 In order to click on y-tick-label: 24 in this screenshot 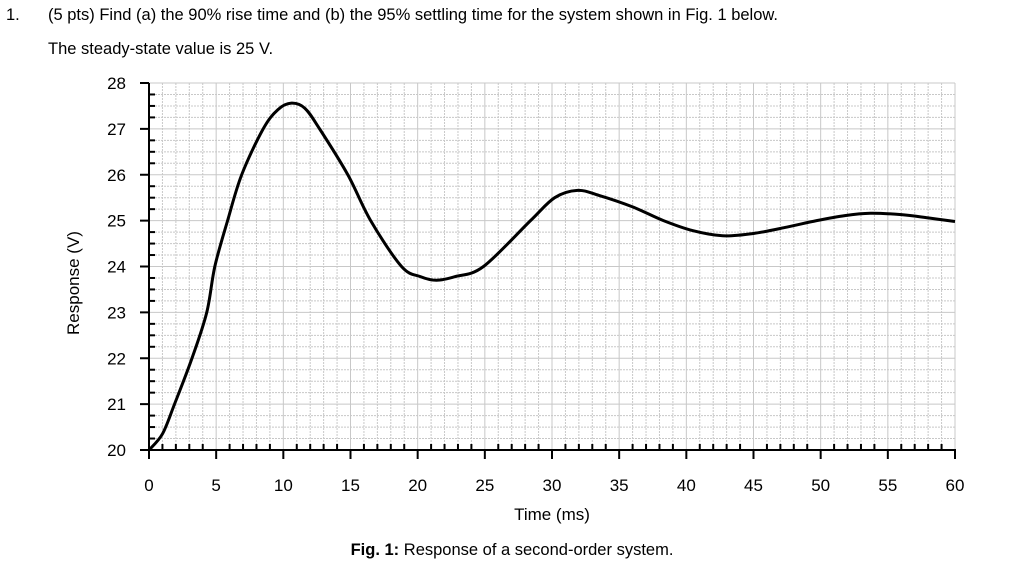, I will do `click(116, 267)`.